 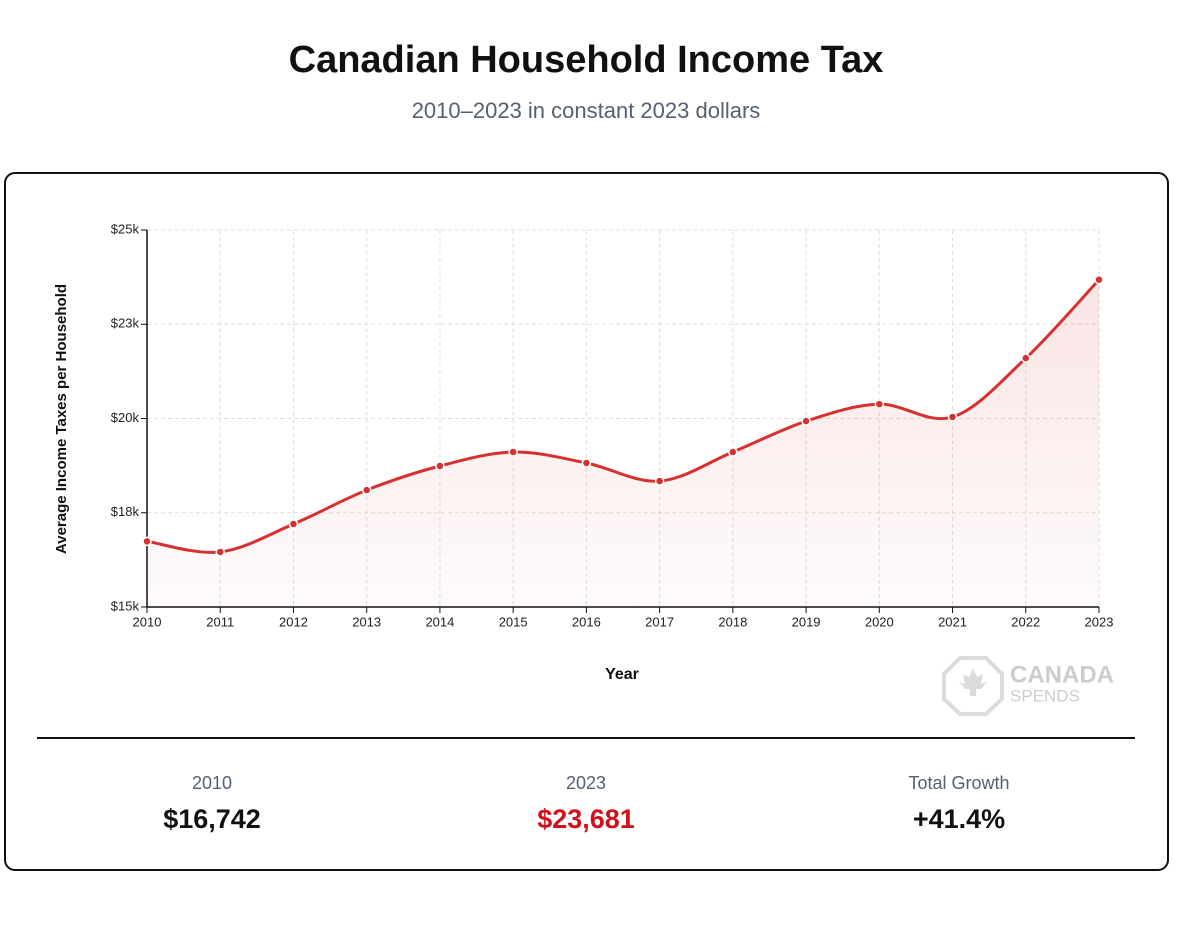 I want to click on stat-value: +41.4%, so click(x=959, y=819).